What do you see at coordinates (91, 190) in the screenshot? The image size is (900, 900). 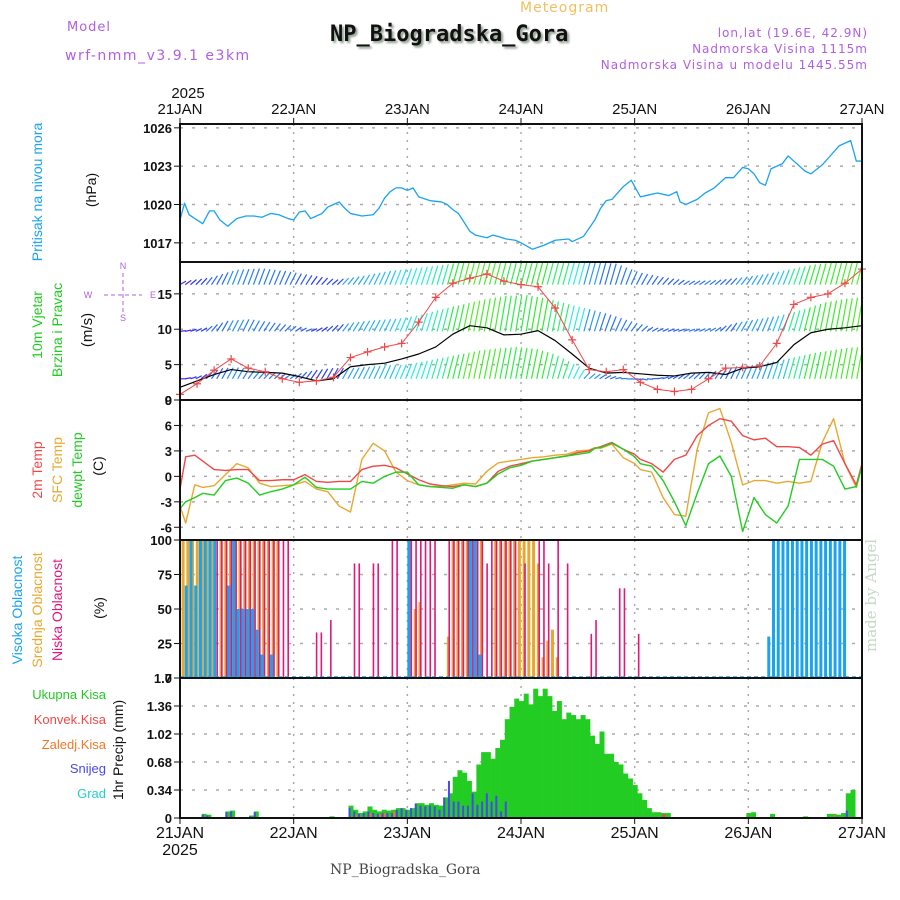 I see `pressure-unit: (hPa)` at bounding box center [91, 190].